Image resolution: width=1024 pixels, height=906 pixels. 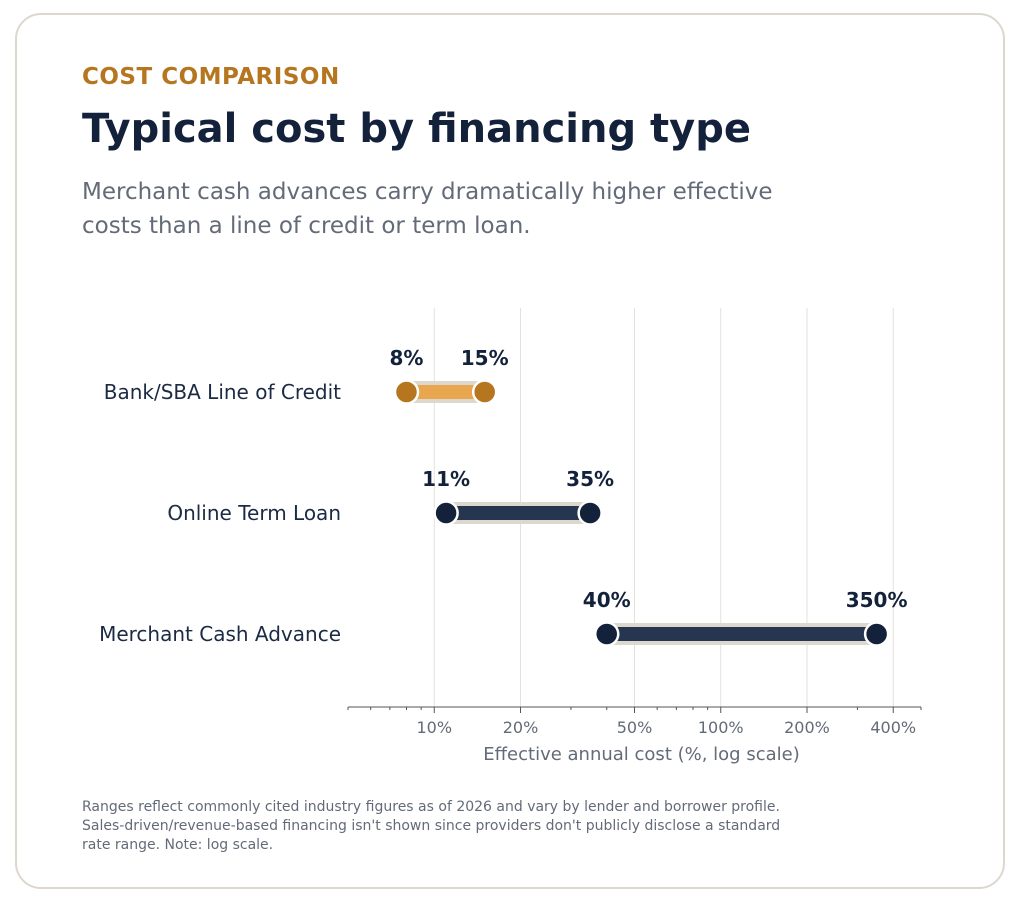 What do you see at coordinates (211, 77) in the screenshot?
I see `eyebrow-label: COST COMPARISON` at bounding box center [211, 77].